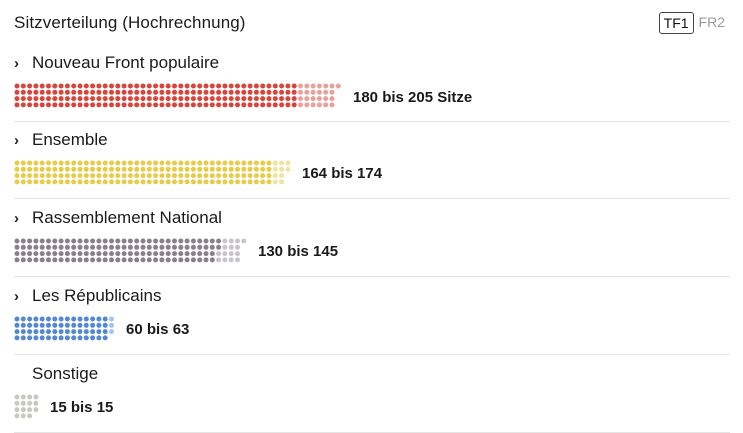 The image size is (743, 433). What do you see at coordinates (126, 62) in the screenshot?
I see `party-name: Nouveau Front populaire` at bounding box center [126, 62].